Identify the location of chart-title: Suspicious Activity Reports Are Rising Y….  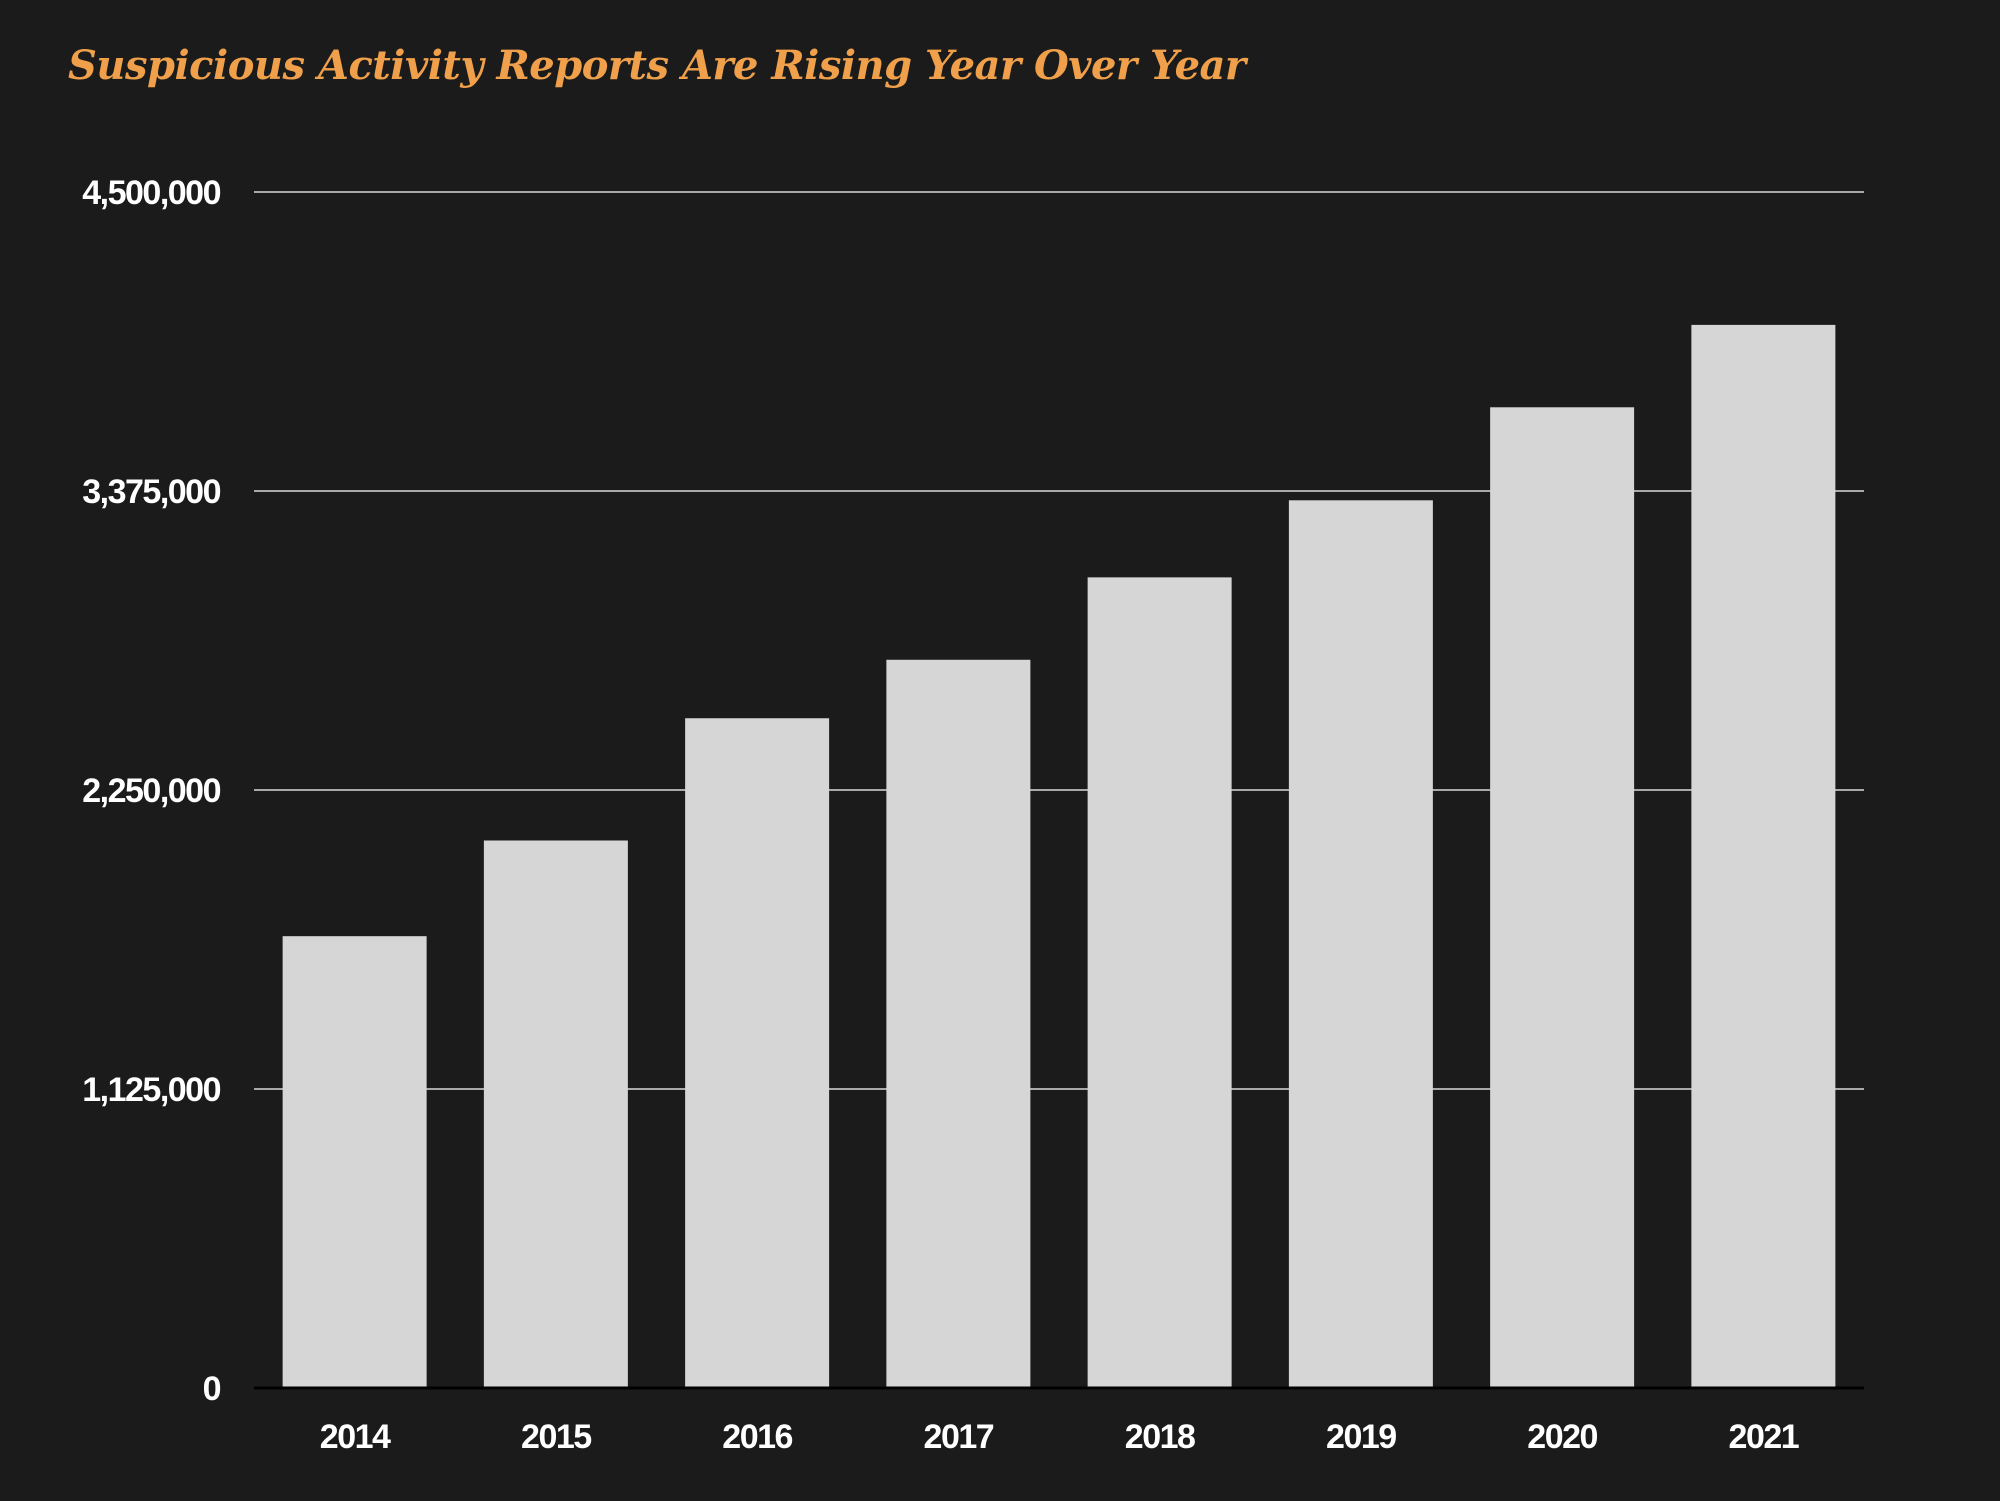
(657, 65).